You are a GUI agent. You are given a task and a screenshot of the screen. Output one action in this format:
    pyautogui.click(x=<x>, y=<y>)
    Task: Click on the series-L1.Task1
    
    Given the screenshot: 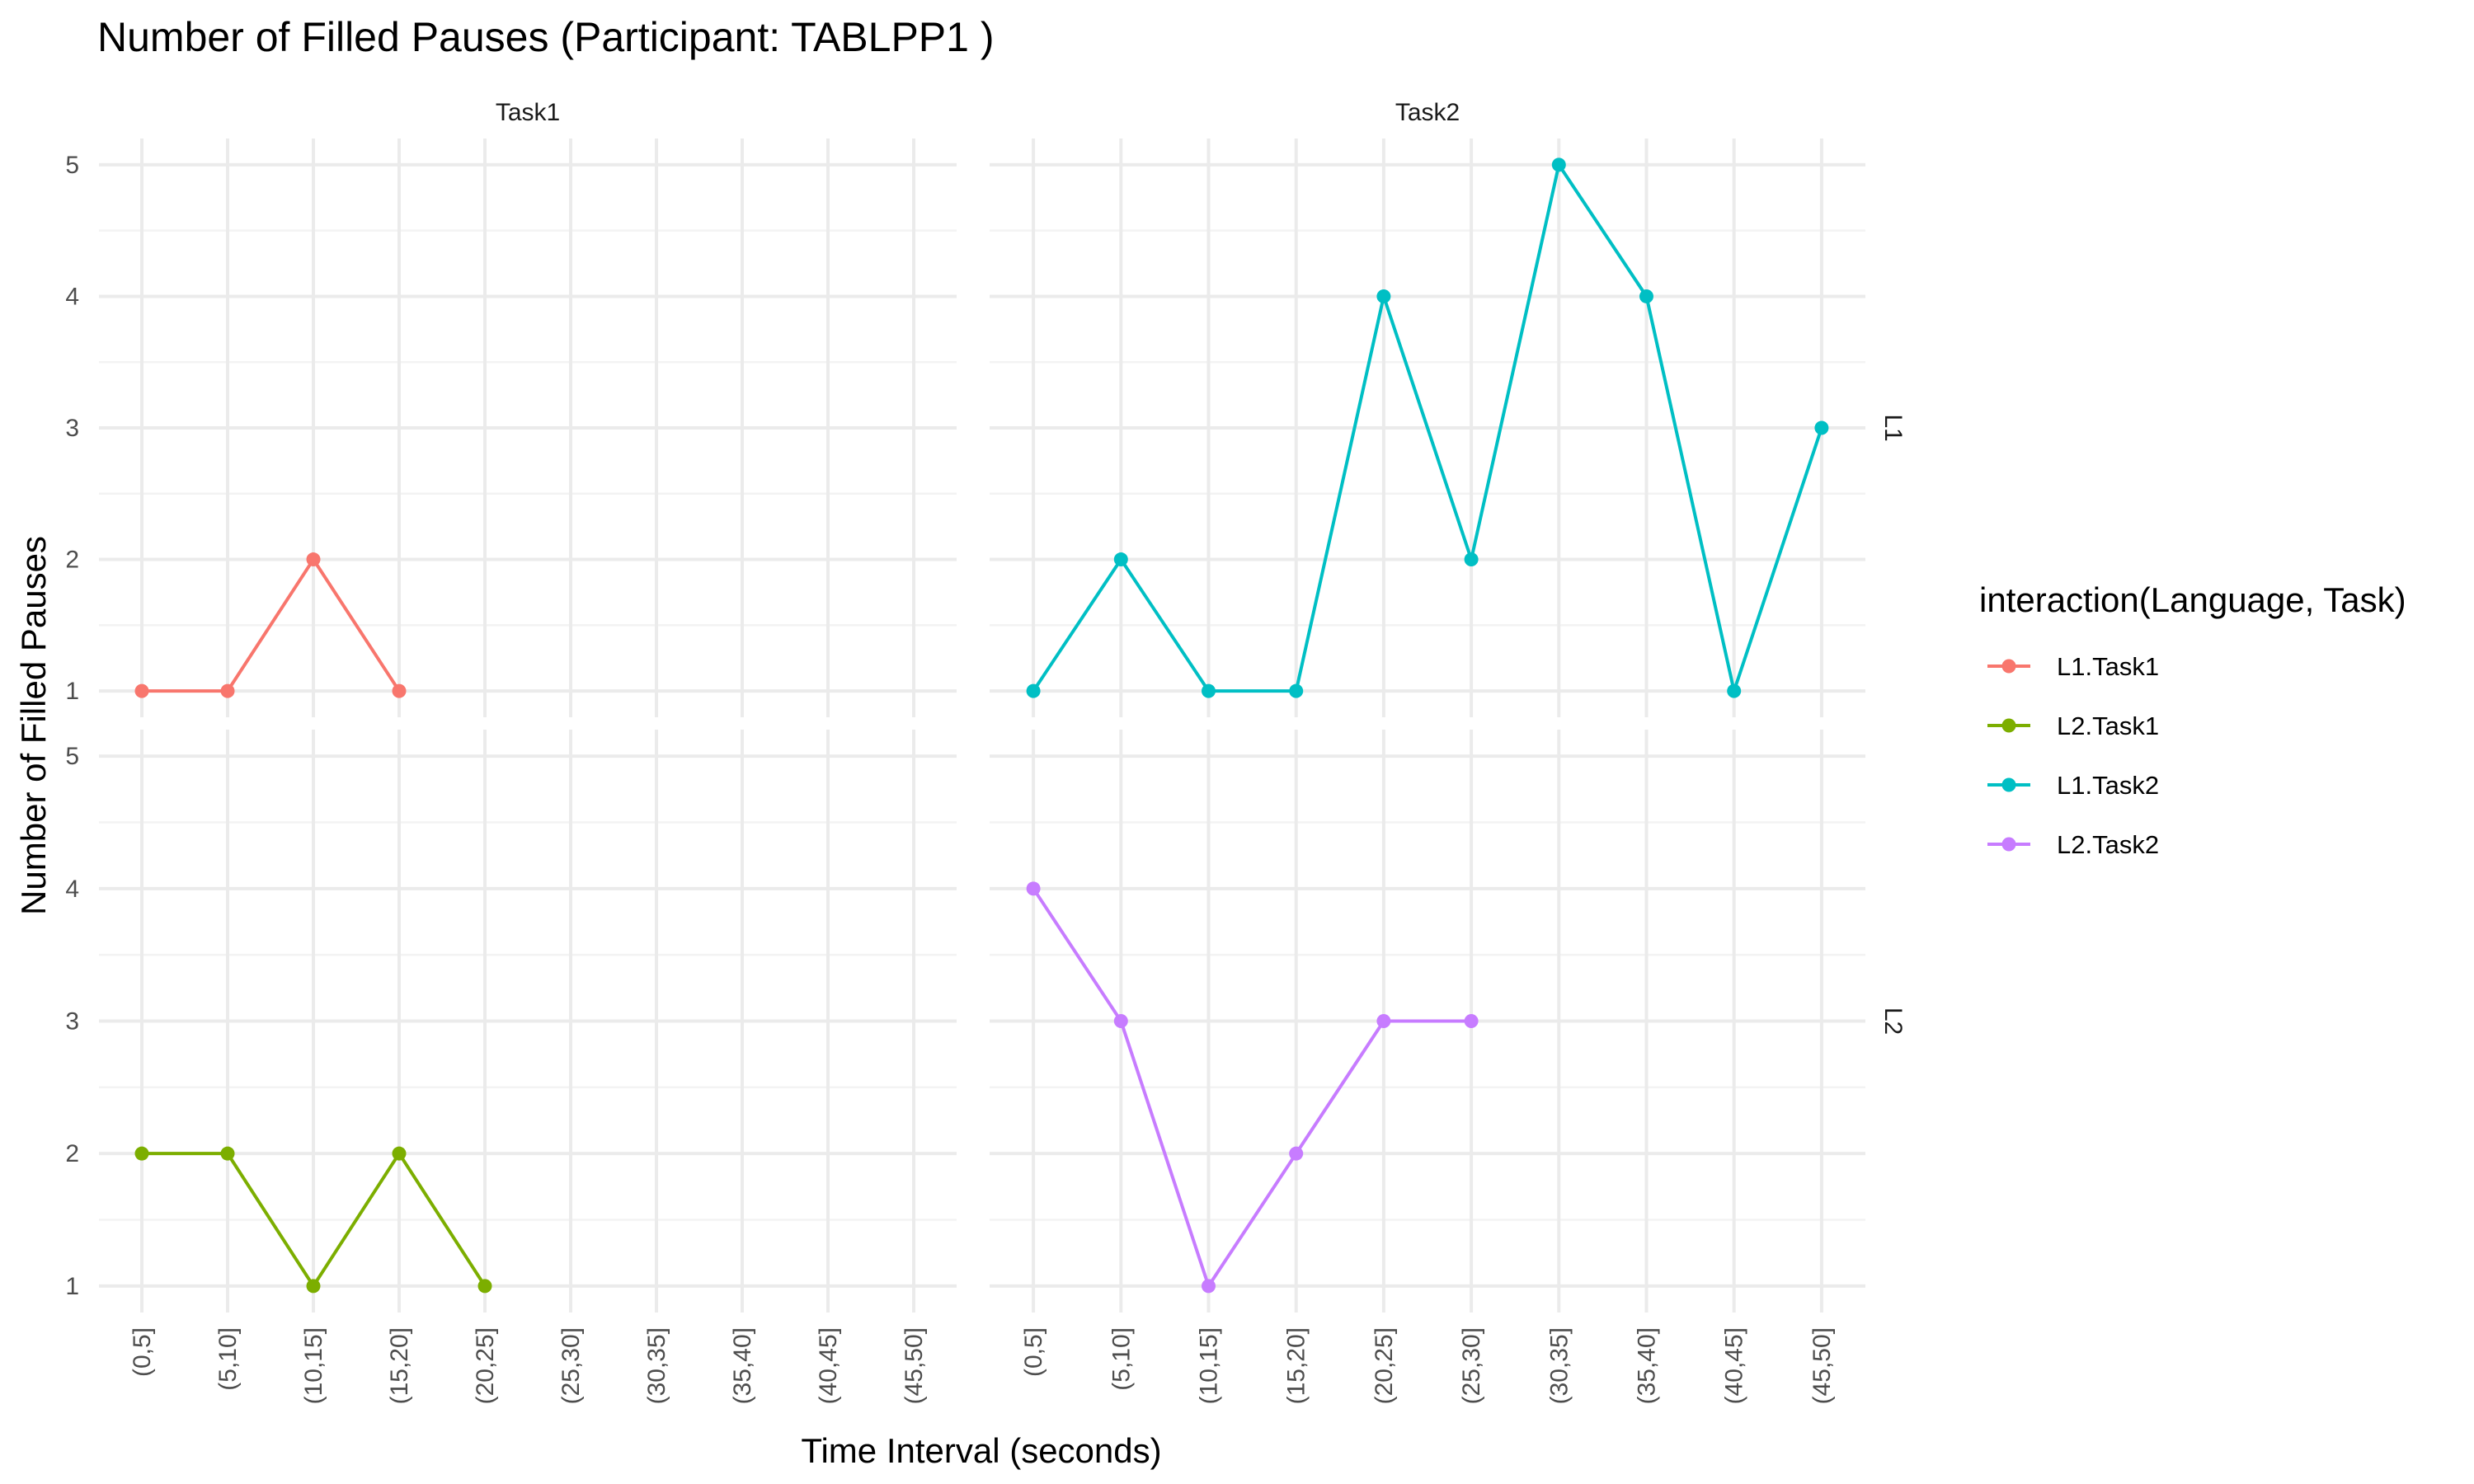 What is the action you would take?
    pyautogui.click(x=270, y=625)
    